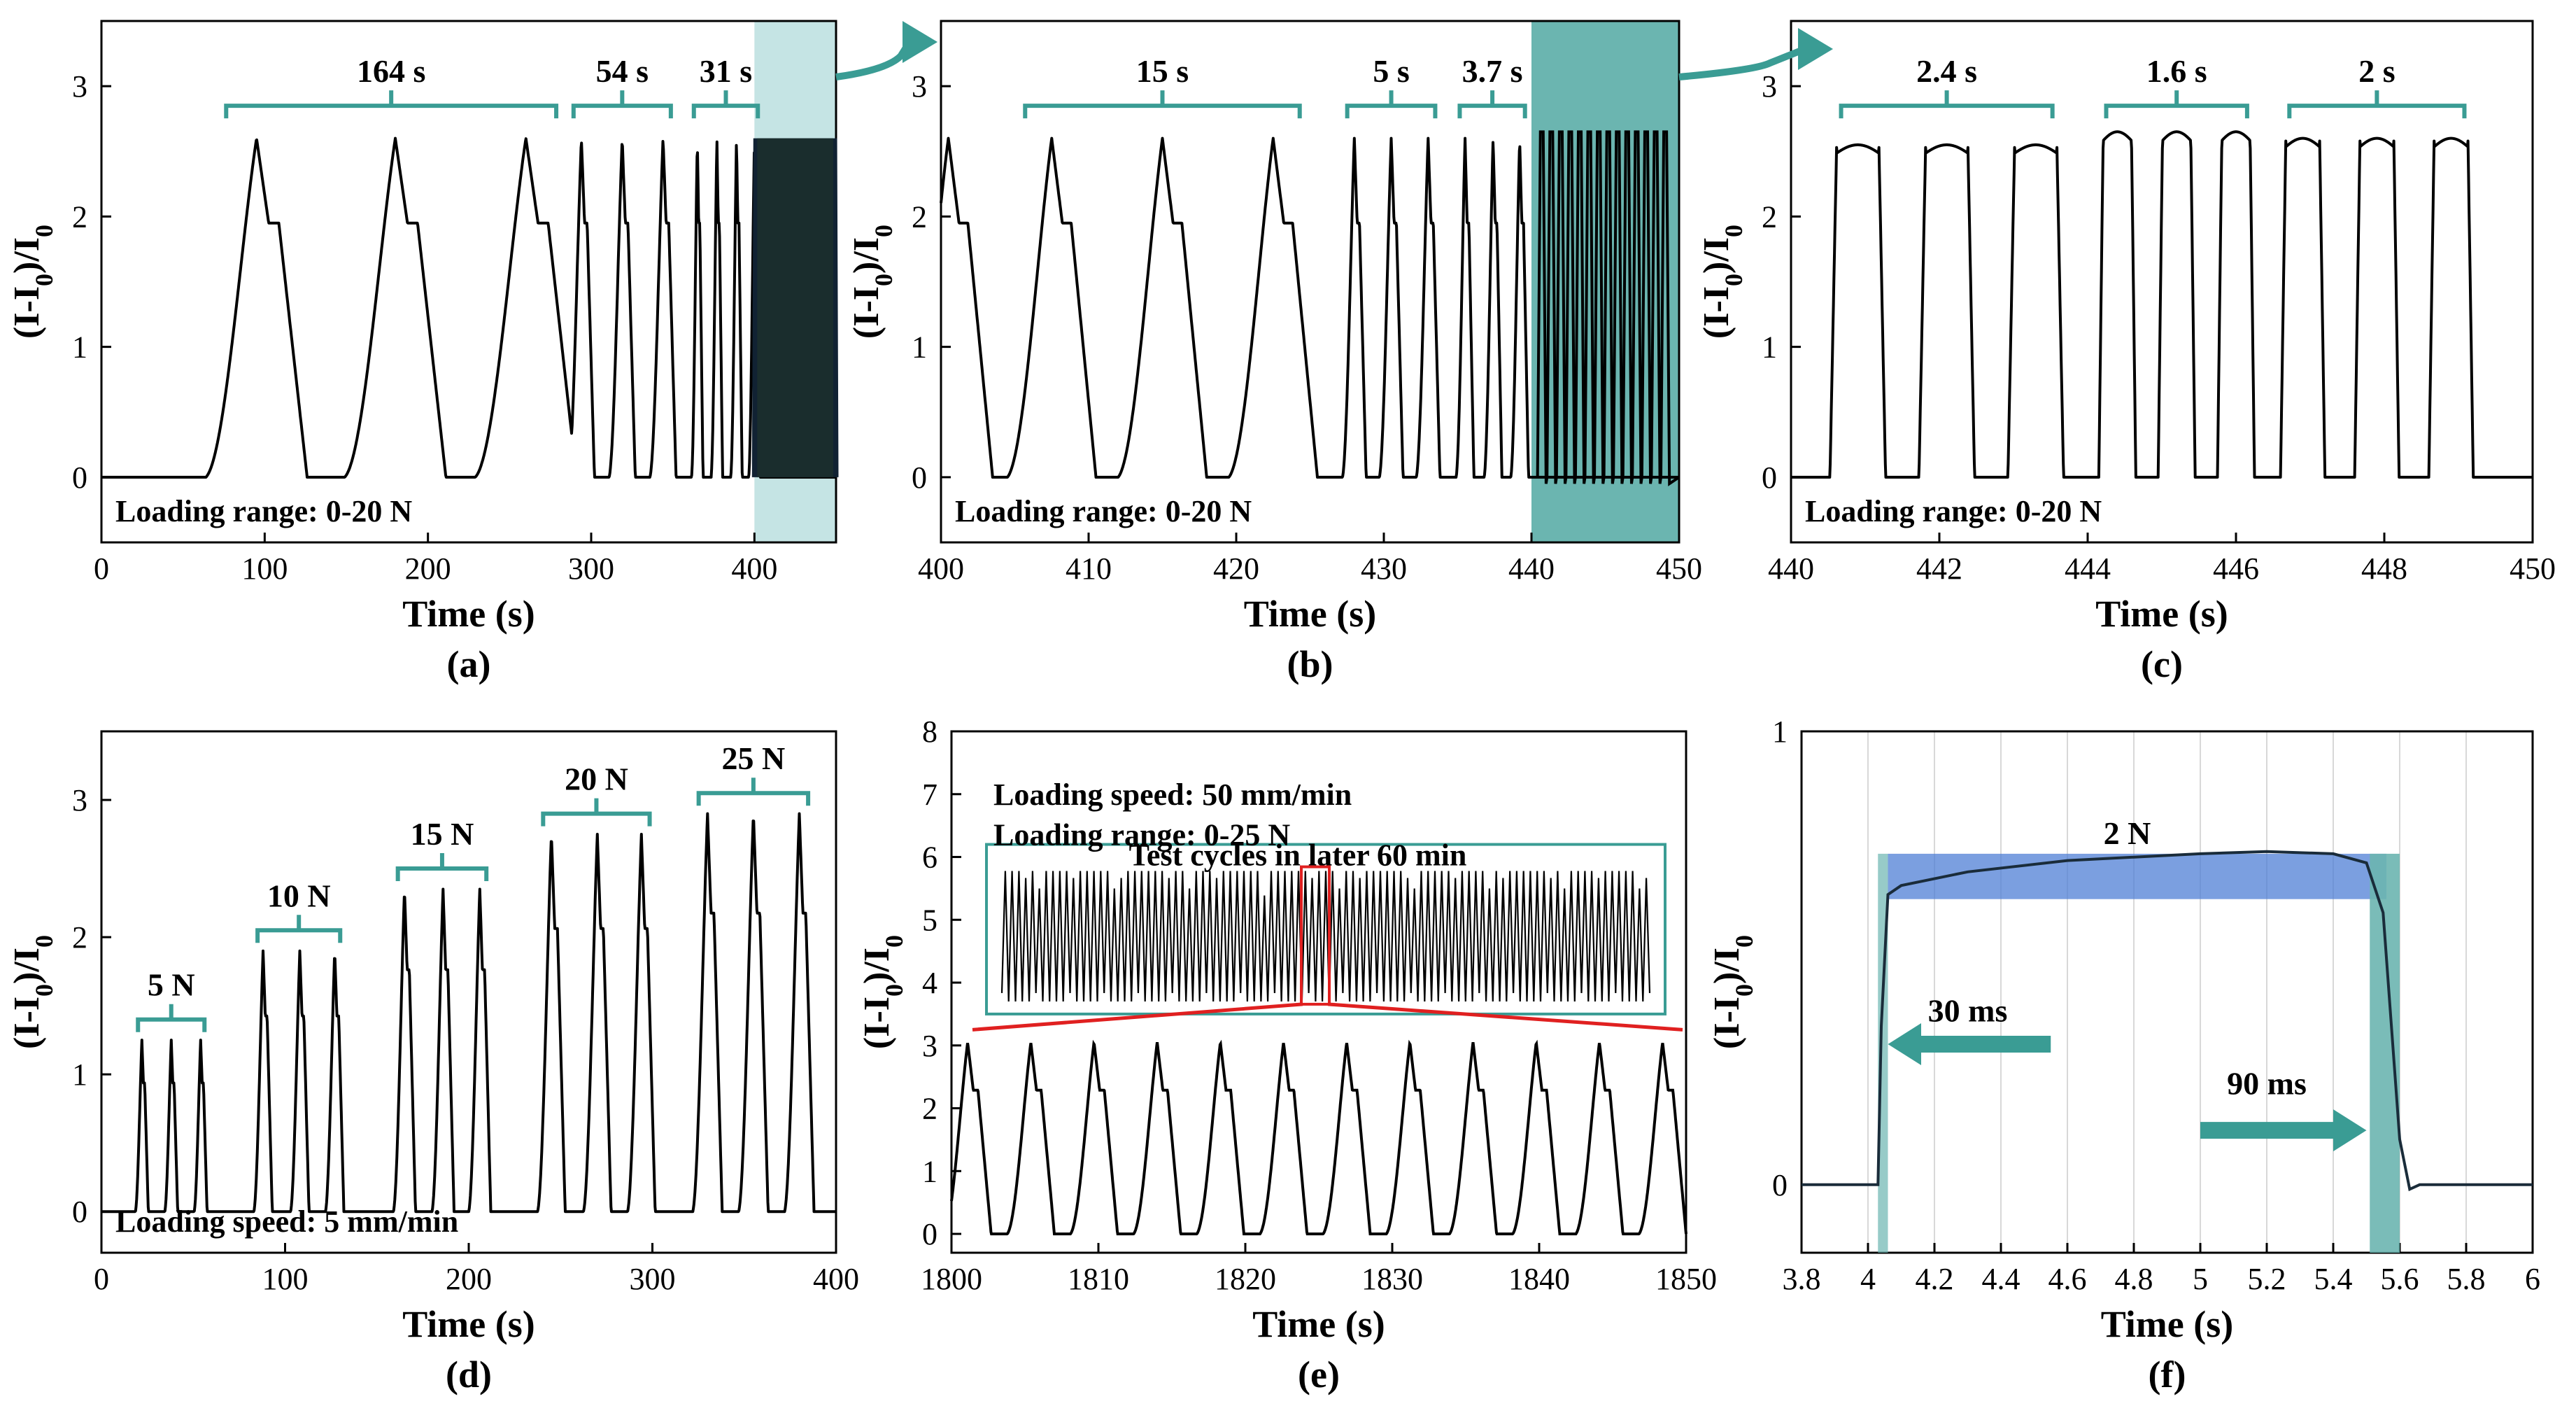 The height and width of the screenshot is (1406, 2576). What do you see at coordinates (929, 858) in the screenshot?
I see `y-tick-label: 6` at bounding box center [929, 858].